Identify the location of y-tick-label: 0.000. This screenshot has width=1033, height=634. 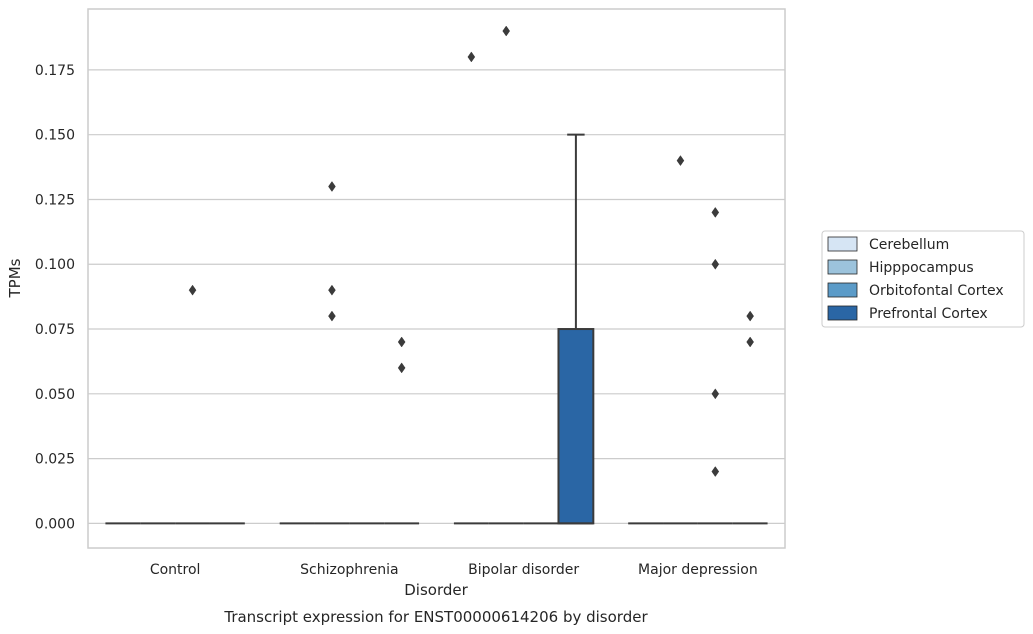
(55, 524).